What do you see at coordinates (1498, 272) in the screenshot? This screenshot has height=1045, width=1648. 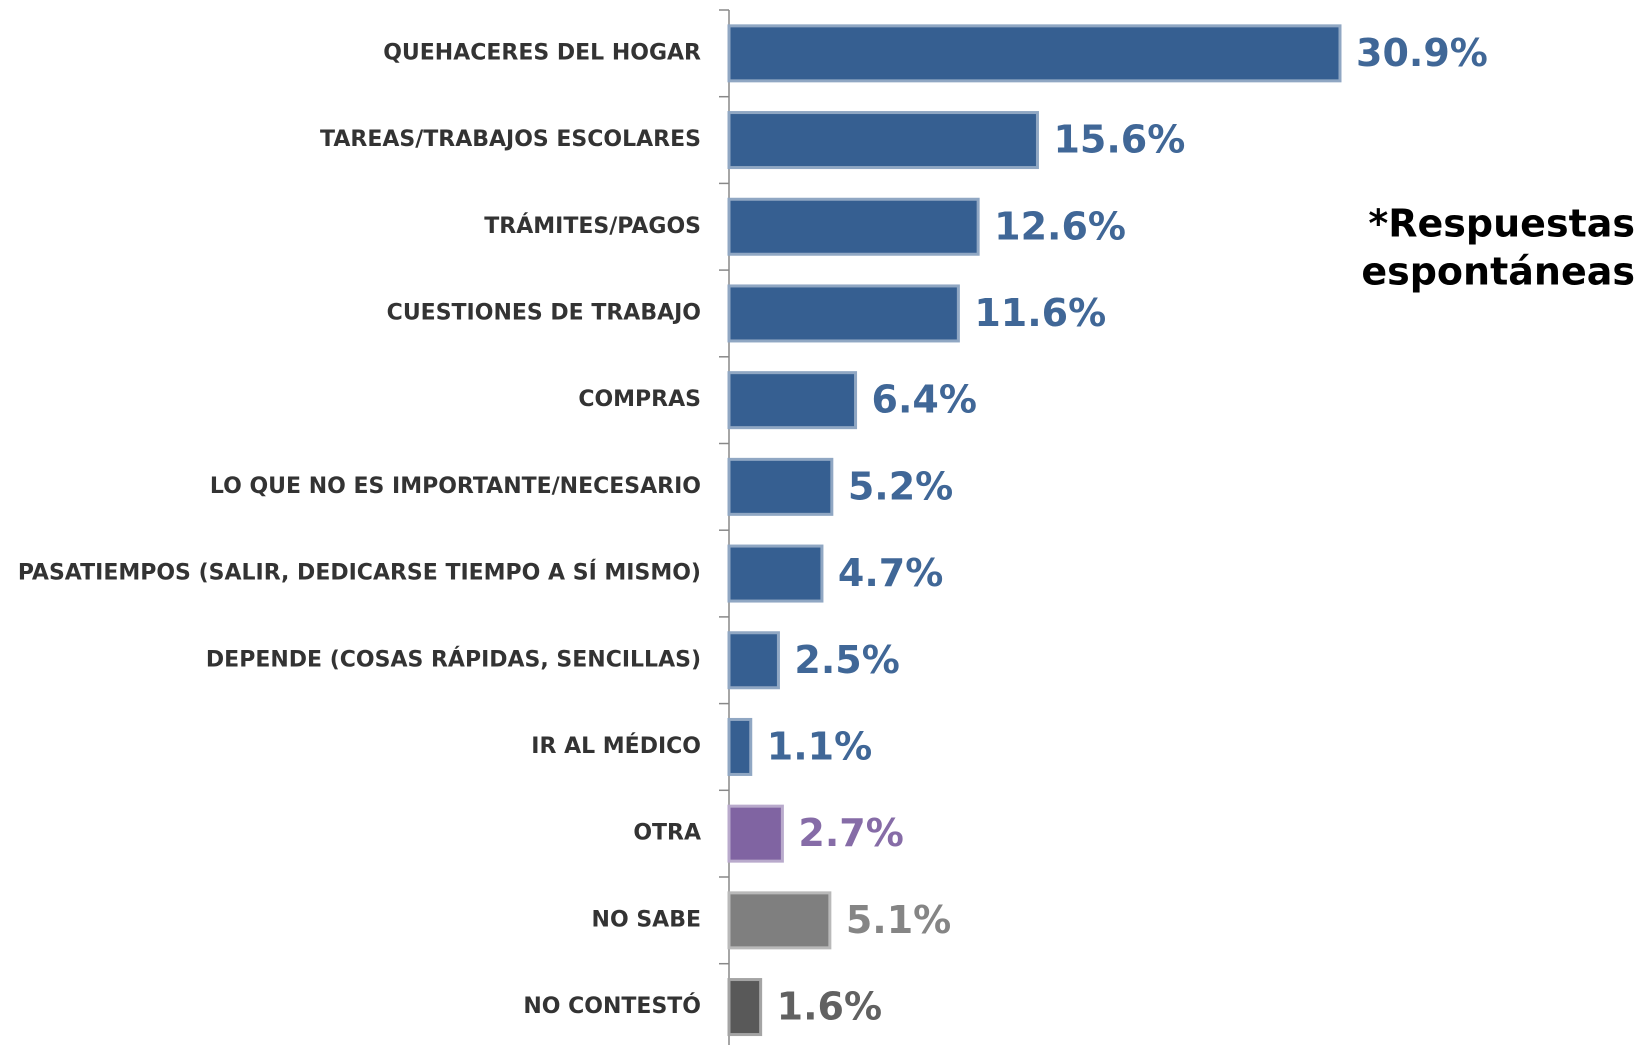 I see `annotation: espontáneas` at bounding box center [1498, 272].